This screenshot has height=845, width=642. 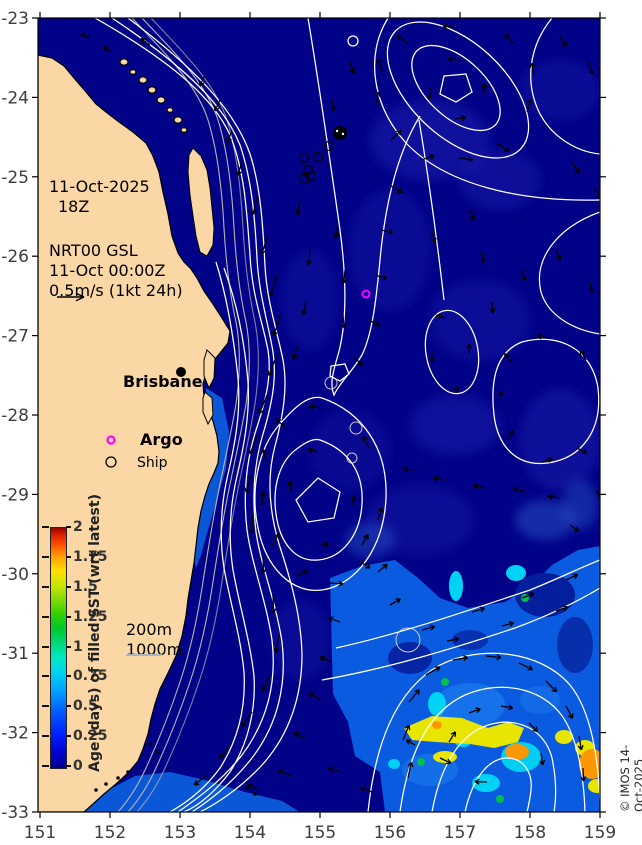 I want to click on legend-argo-icon, so click(x=111, y=440).